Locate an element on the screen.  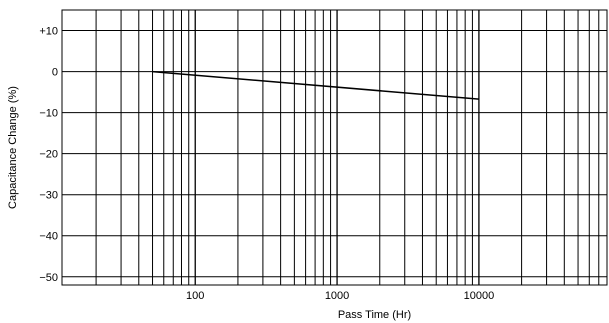
y-tick-label: +10 is located at coordinates (48, 32).